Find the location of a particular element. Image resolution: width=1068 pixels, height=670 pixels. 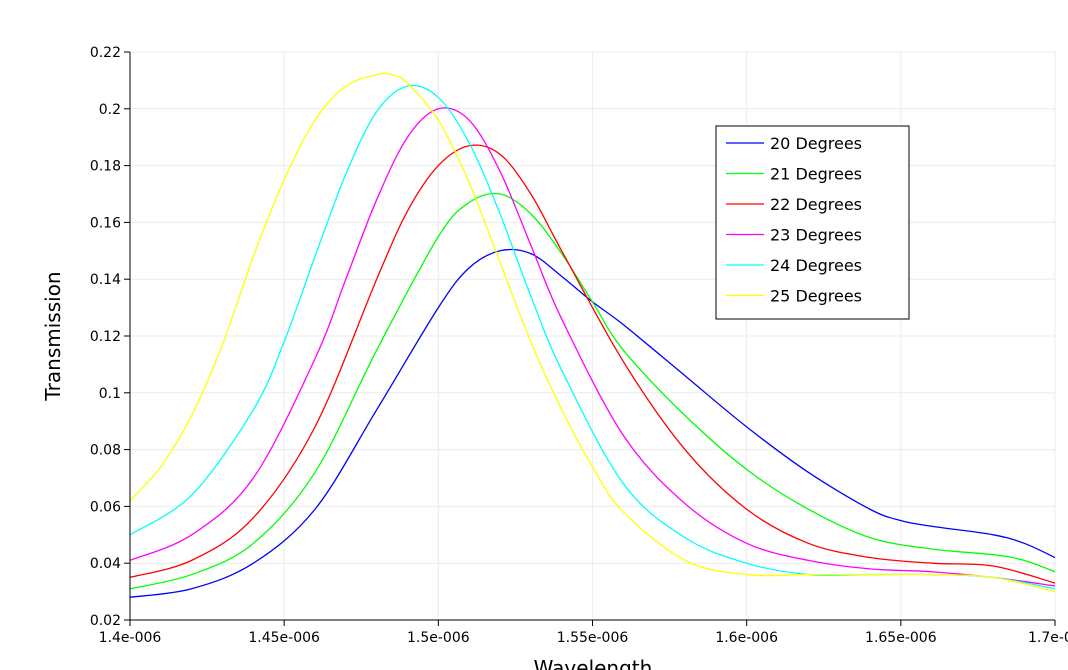

y-axis-title: Transmission is located at coordinates (53, 336).